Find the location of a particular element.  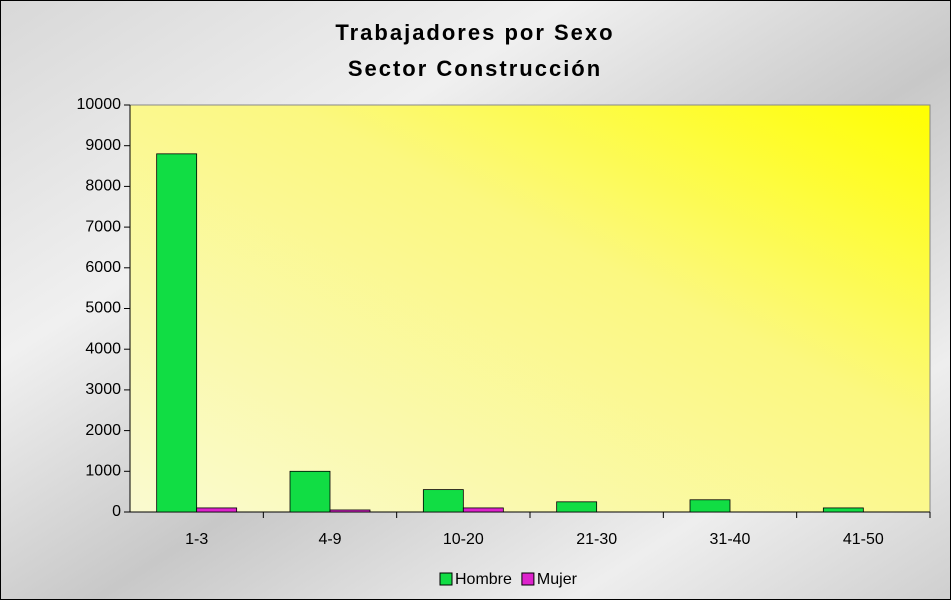

y-tick-label: 8000 is located at coordinates (103, 186).